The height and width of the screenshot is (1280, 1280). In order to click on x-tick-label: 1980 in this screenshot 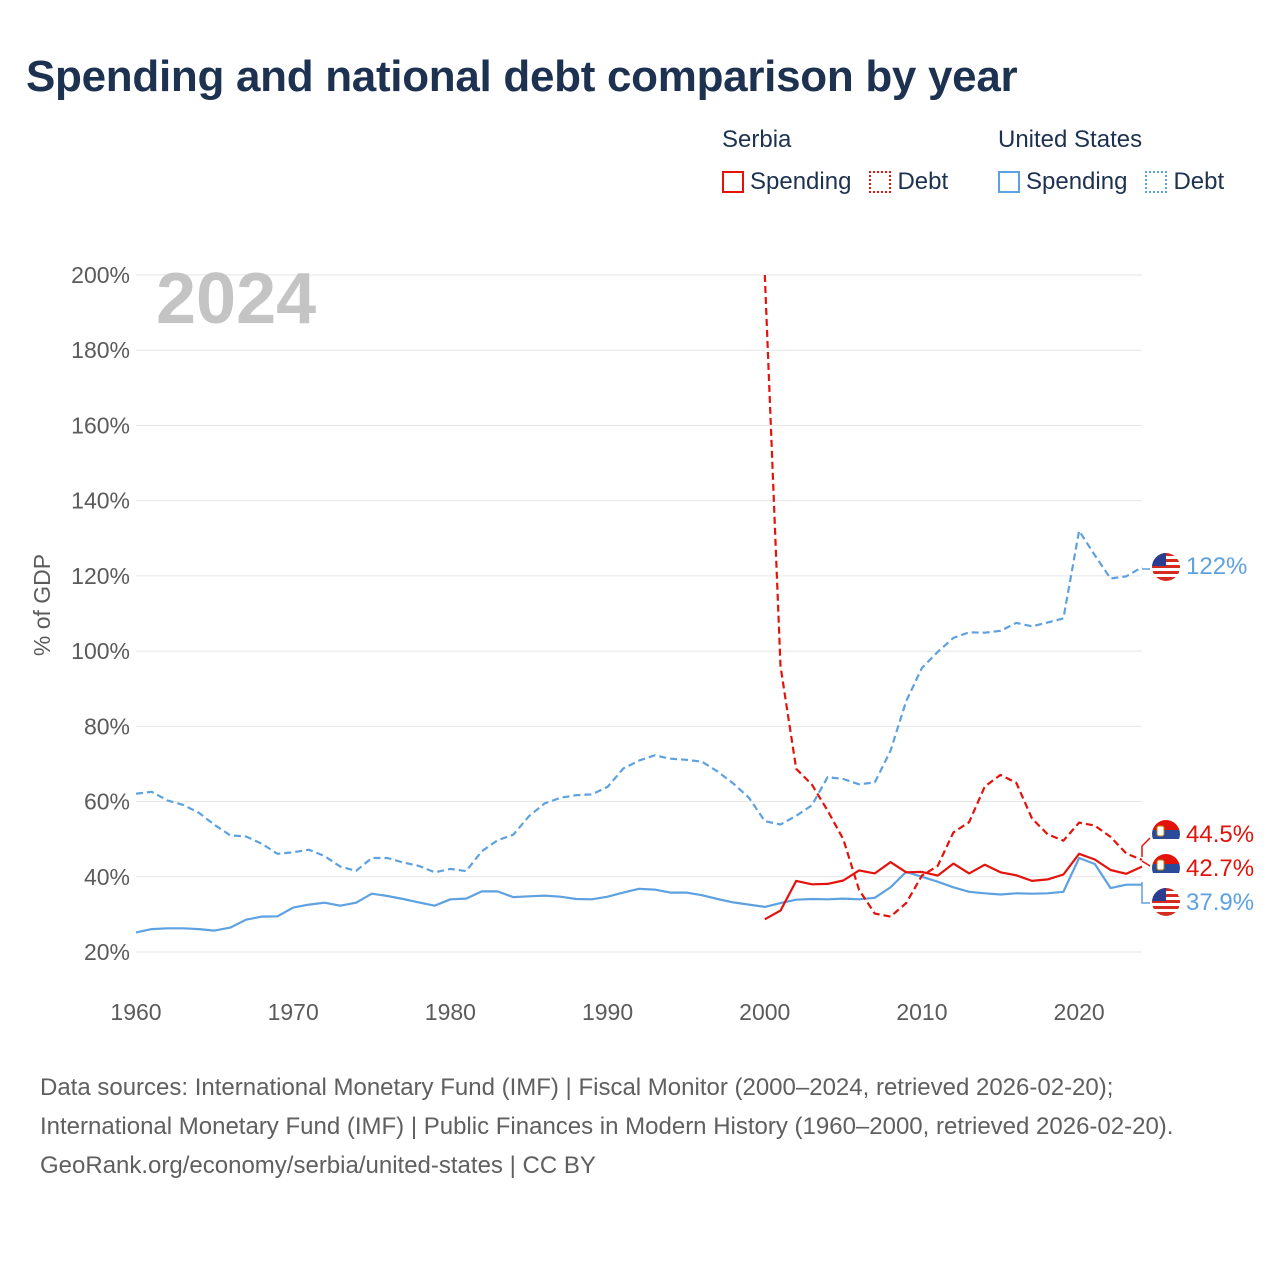, I will do `click(450, 1012)`.